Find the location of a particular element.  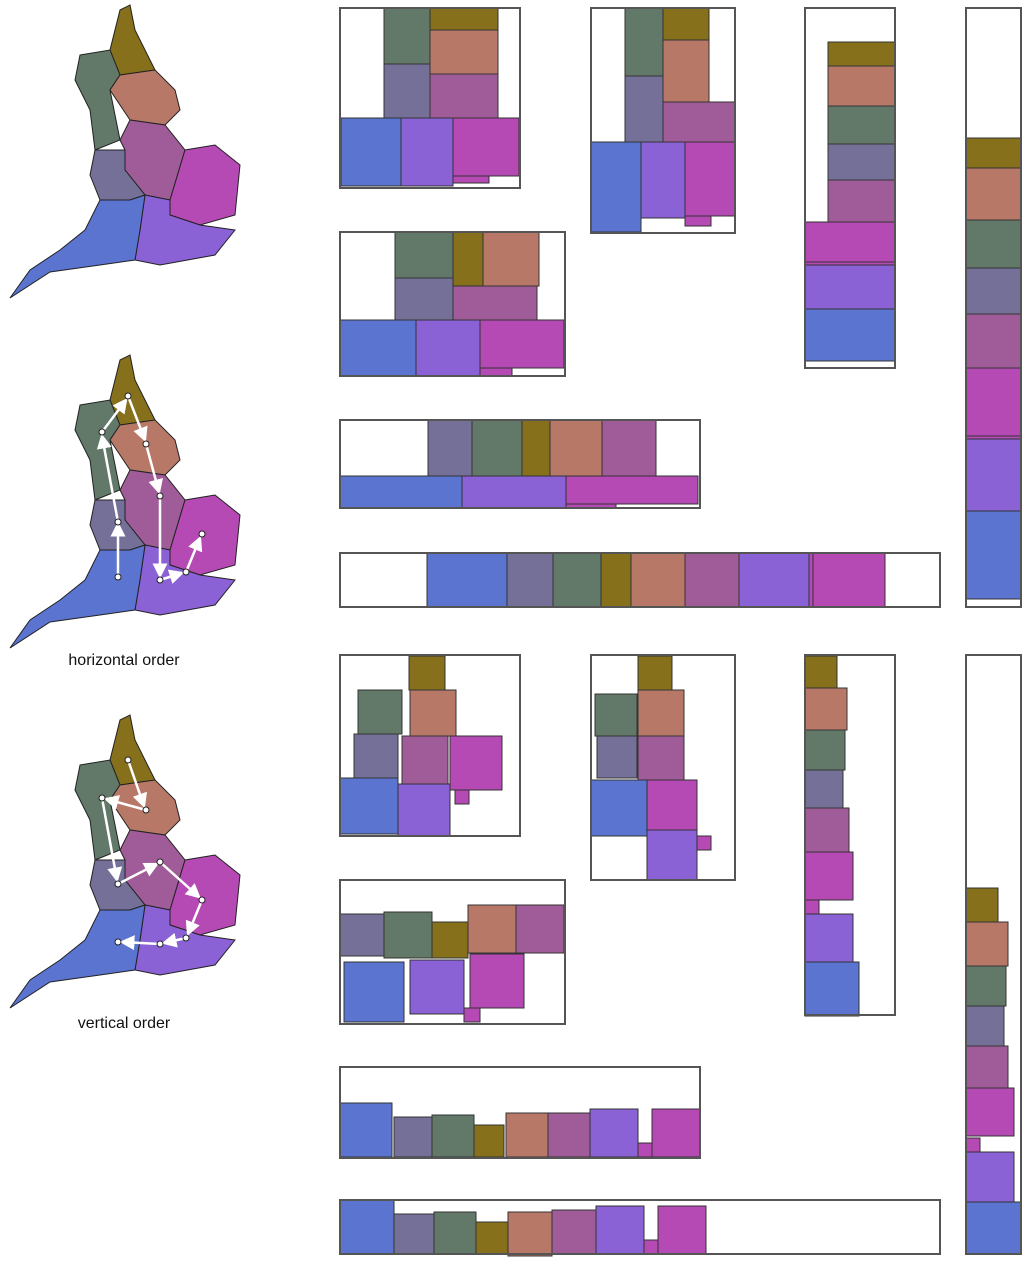

map-label: horizontal order is located at coordinates (124, 660).